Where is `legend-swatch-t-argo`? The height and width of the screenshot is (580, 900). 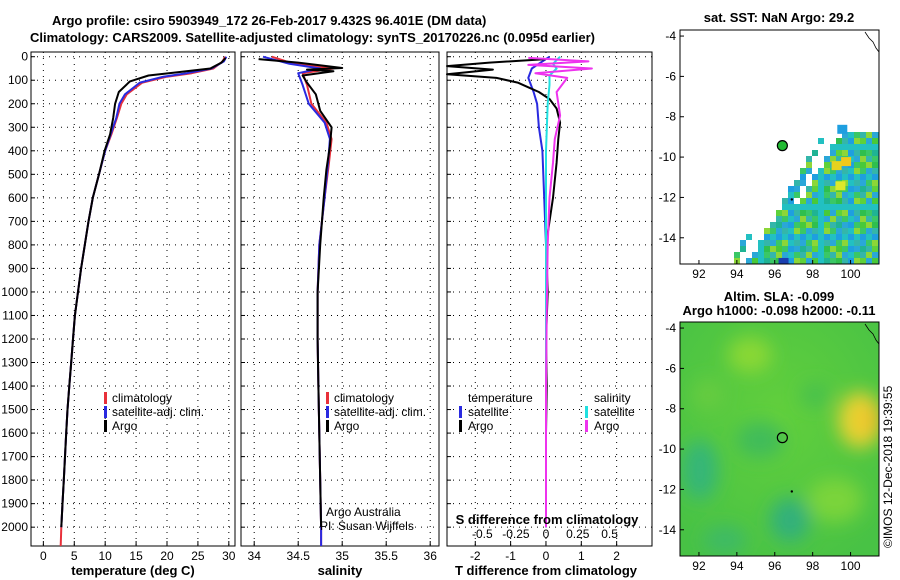
legend-swatch-t-argo is located at coordinates (460, 426).